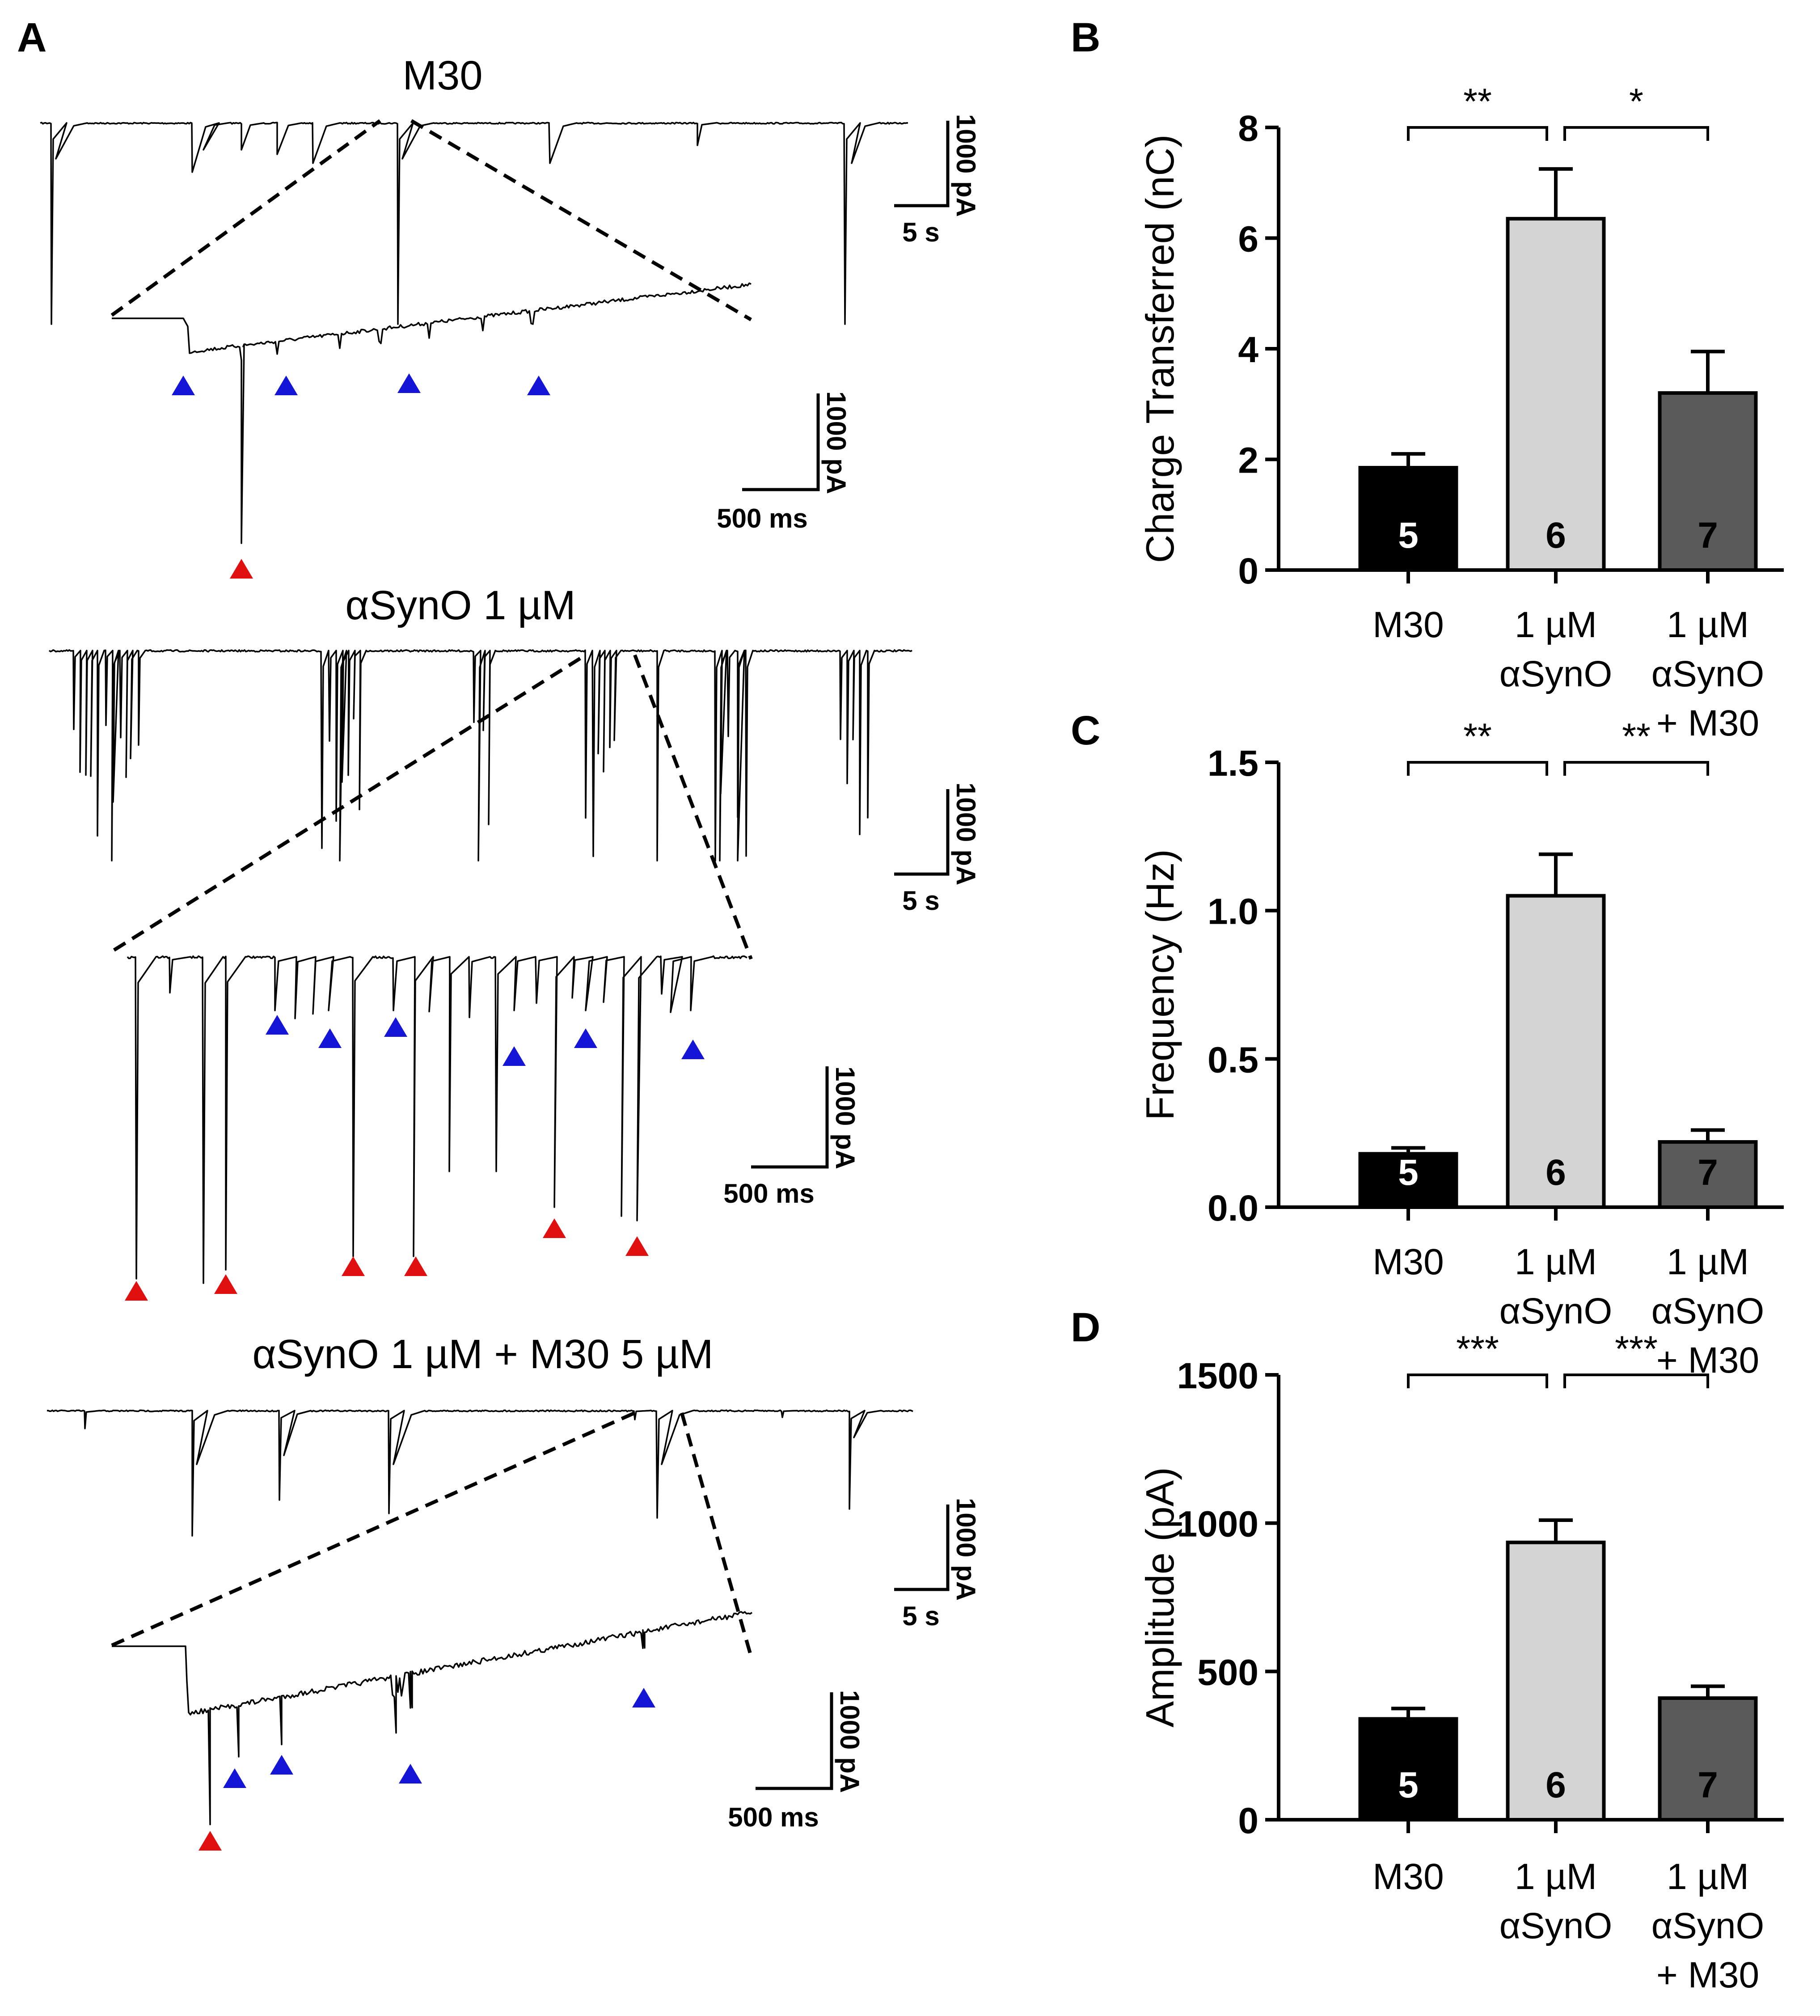  What do you see at coordinates (1085, 1327) in the screenshot?
I see `panel-label-d: D` at bounding box center [1085, 1327].